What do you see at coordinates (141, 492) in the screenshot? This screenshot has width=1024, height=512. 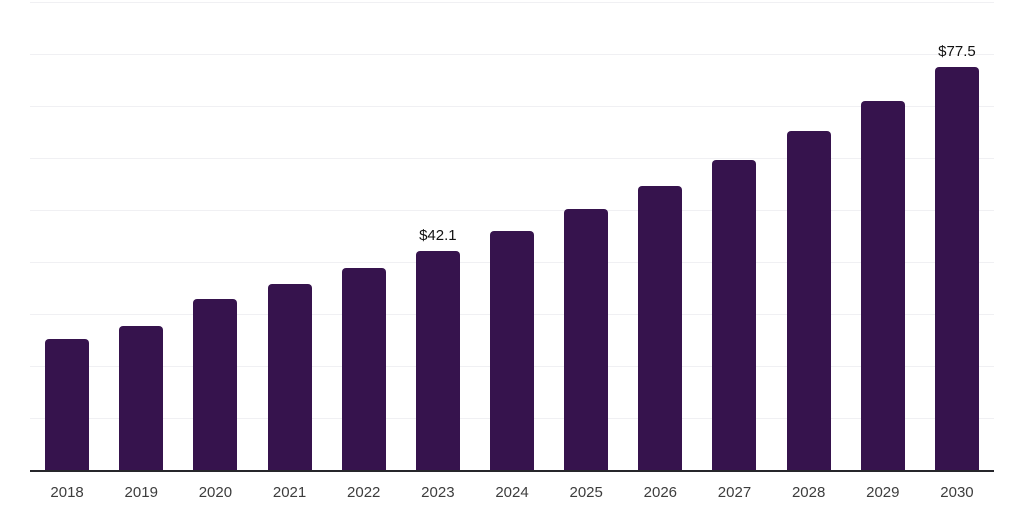 I see `x-tick-label-2019: 2019` at bounding box center [141, 492].